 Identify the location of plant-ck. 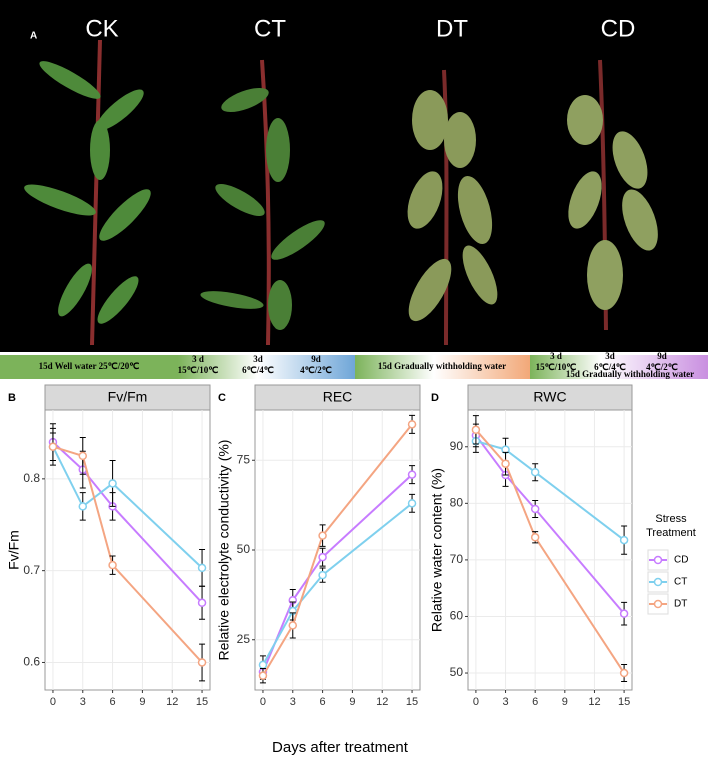
(87, 192).